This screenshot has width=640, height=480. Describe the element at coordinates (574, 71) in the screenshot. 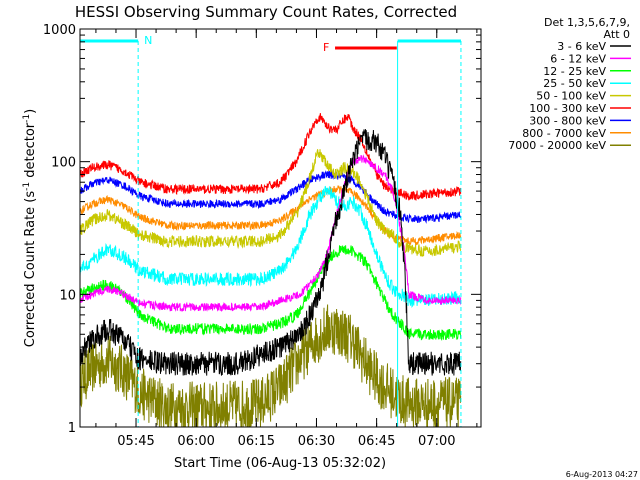

I see `legend-entry-label: 12 - 25 keV` at that location.